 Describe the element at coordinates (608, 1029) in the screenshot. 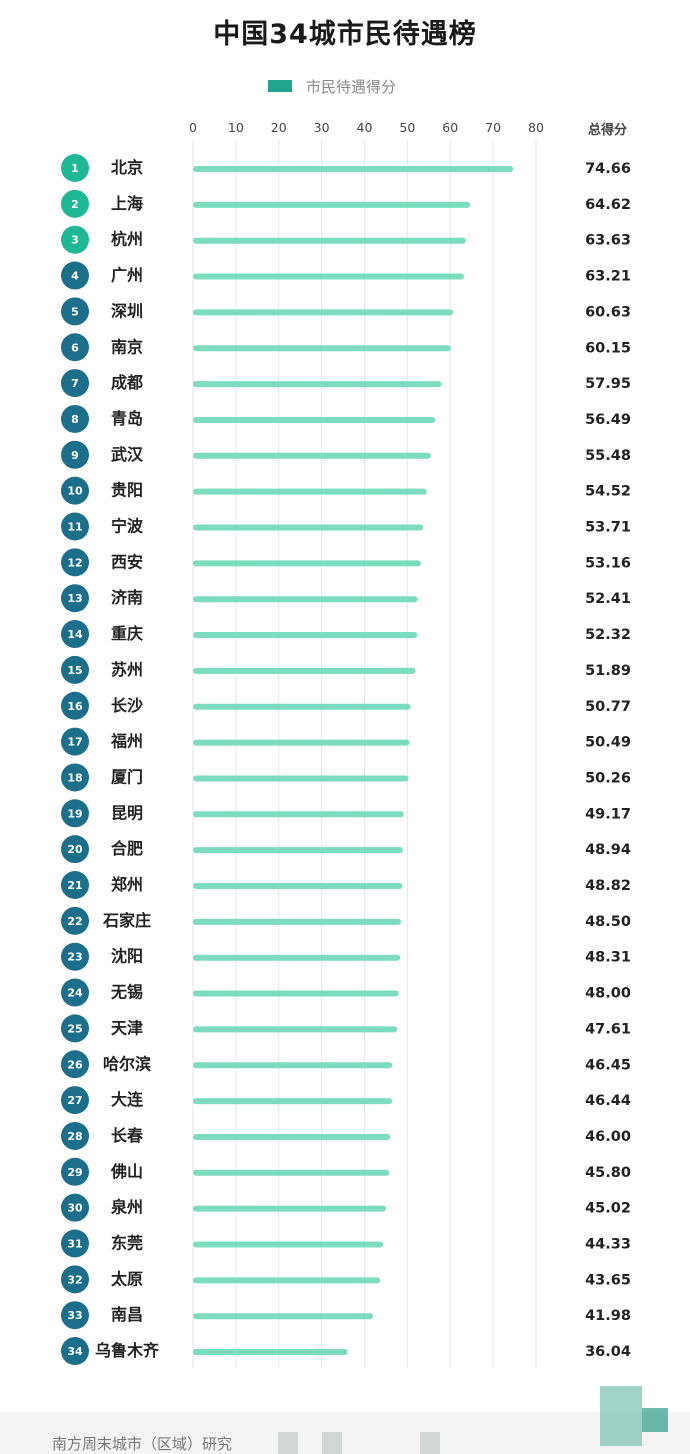

I see `score-value-label: 47.61` at that location.